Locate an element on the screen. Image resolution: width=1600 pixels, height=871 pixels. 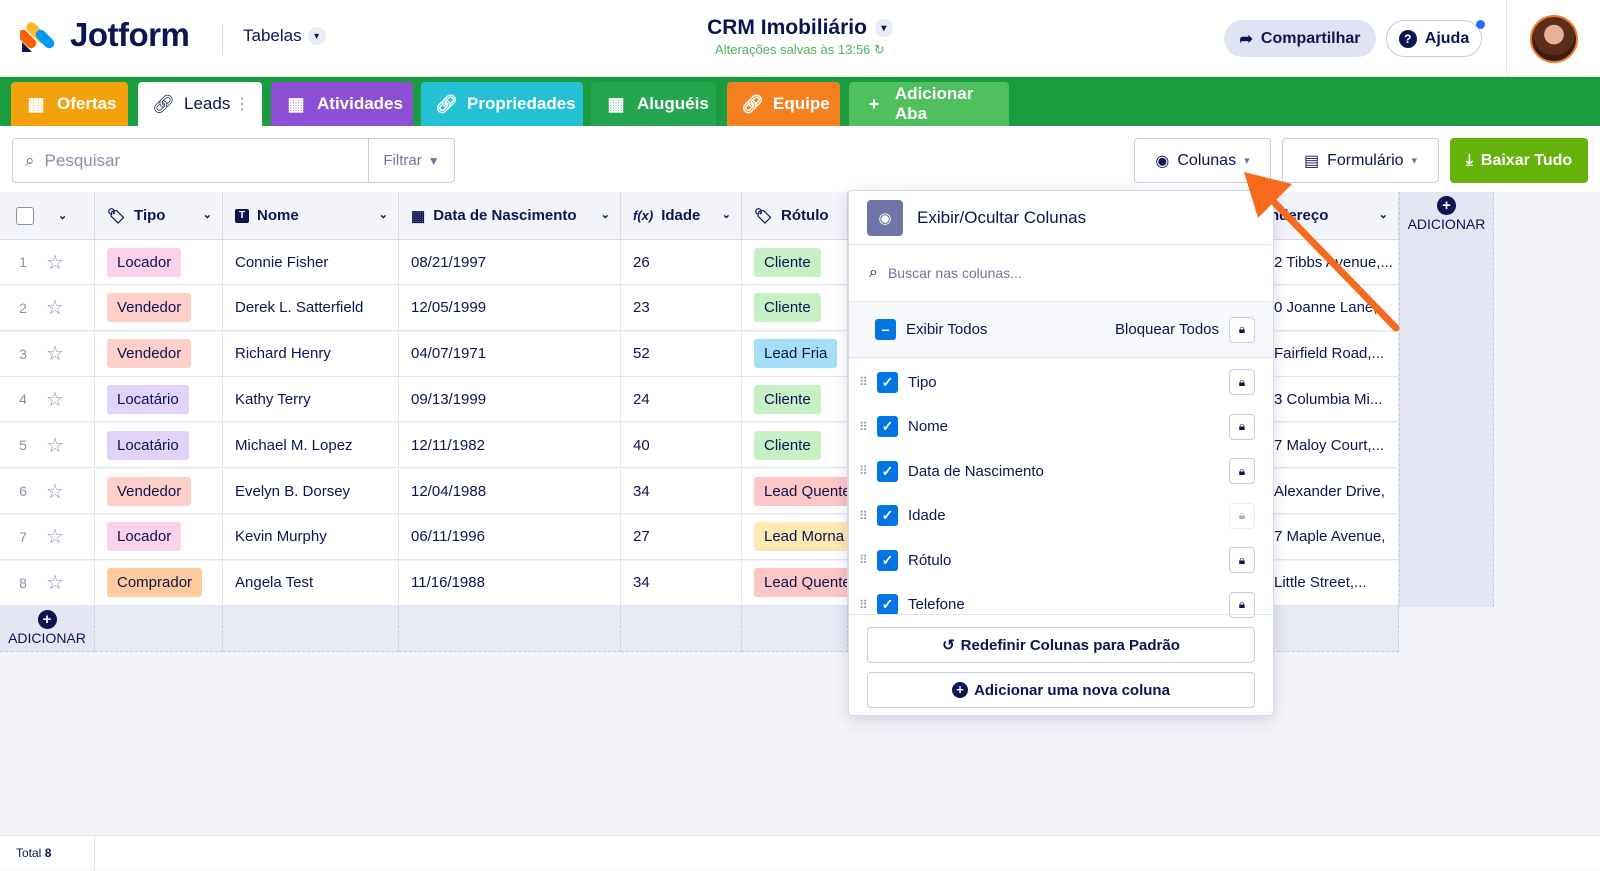
table-cell-idade: 23 is located at coordinates (681, 308).